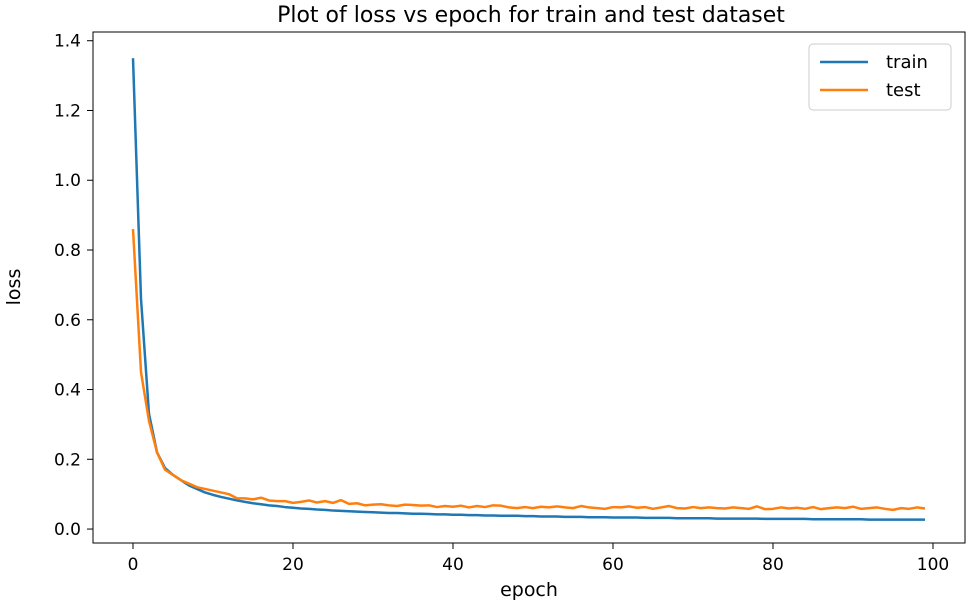 Image resolution: width=969 pixels, height=605 pixels. Describe the element at coordinates (907, 62) in the screenshot. I see `legend-label-train: train` at that location.